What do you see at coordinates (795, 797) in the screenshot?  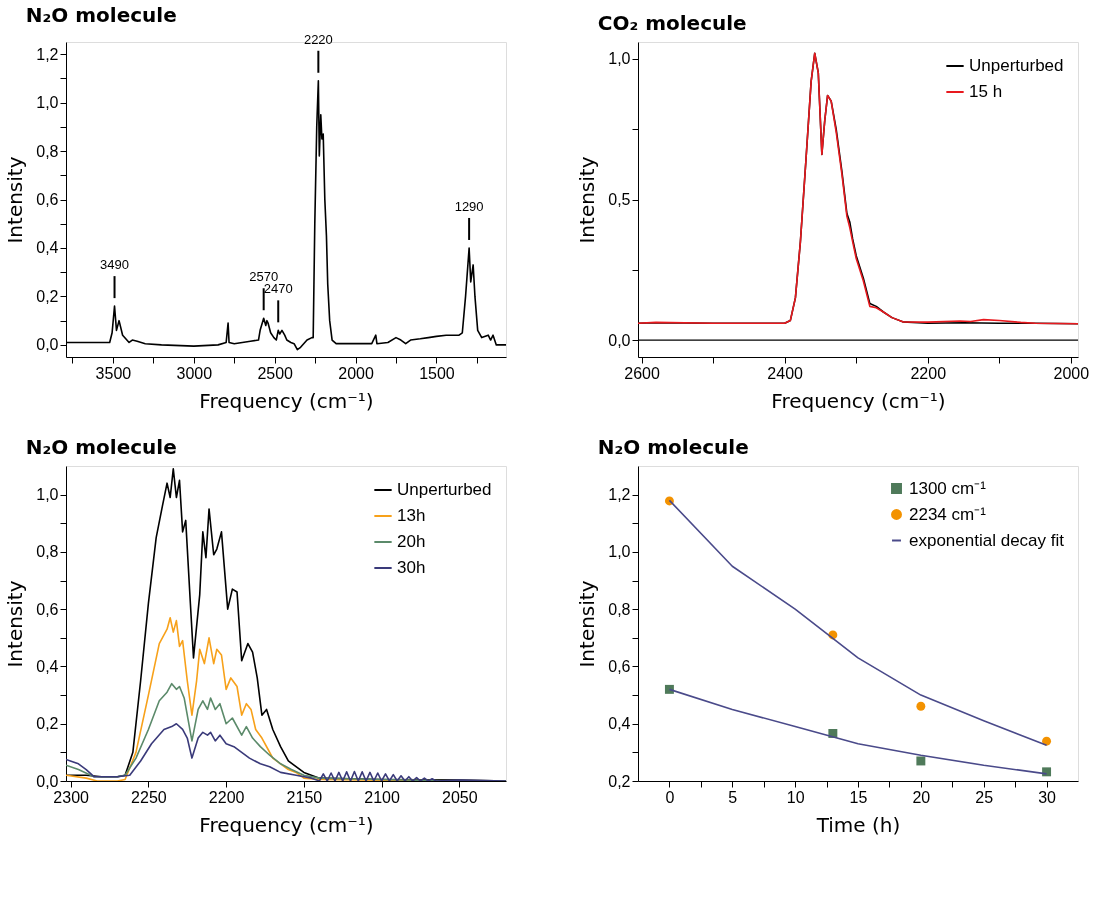 I see `x-tick-label: 10` at bounding box center [795, 797].